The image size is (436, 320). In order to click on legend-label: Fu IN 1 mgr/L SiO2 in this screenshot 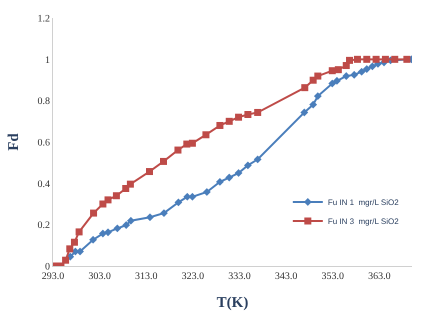, I will do `click(364, 203)`.